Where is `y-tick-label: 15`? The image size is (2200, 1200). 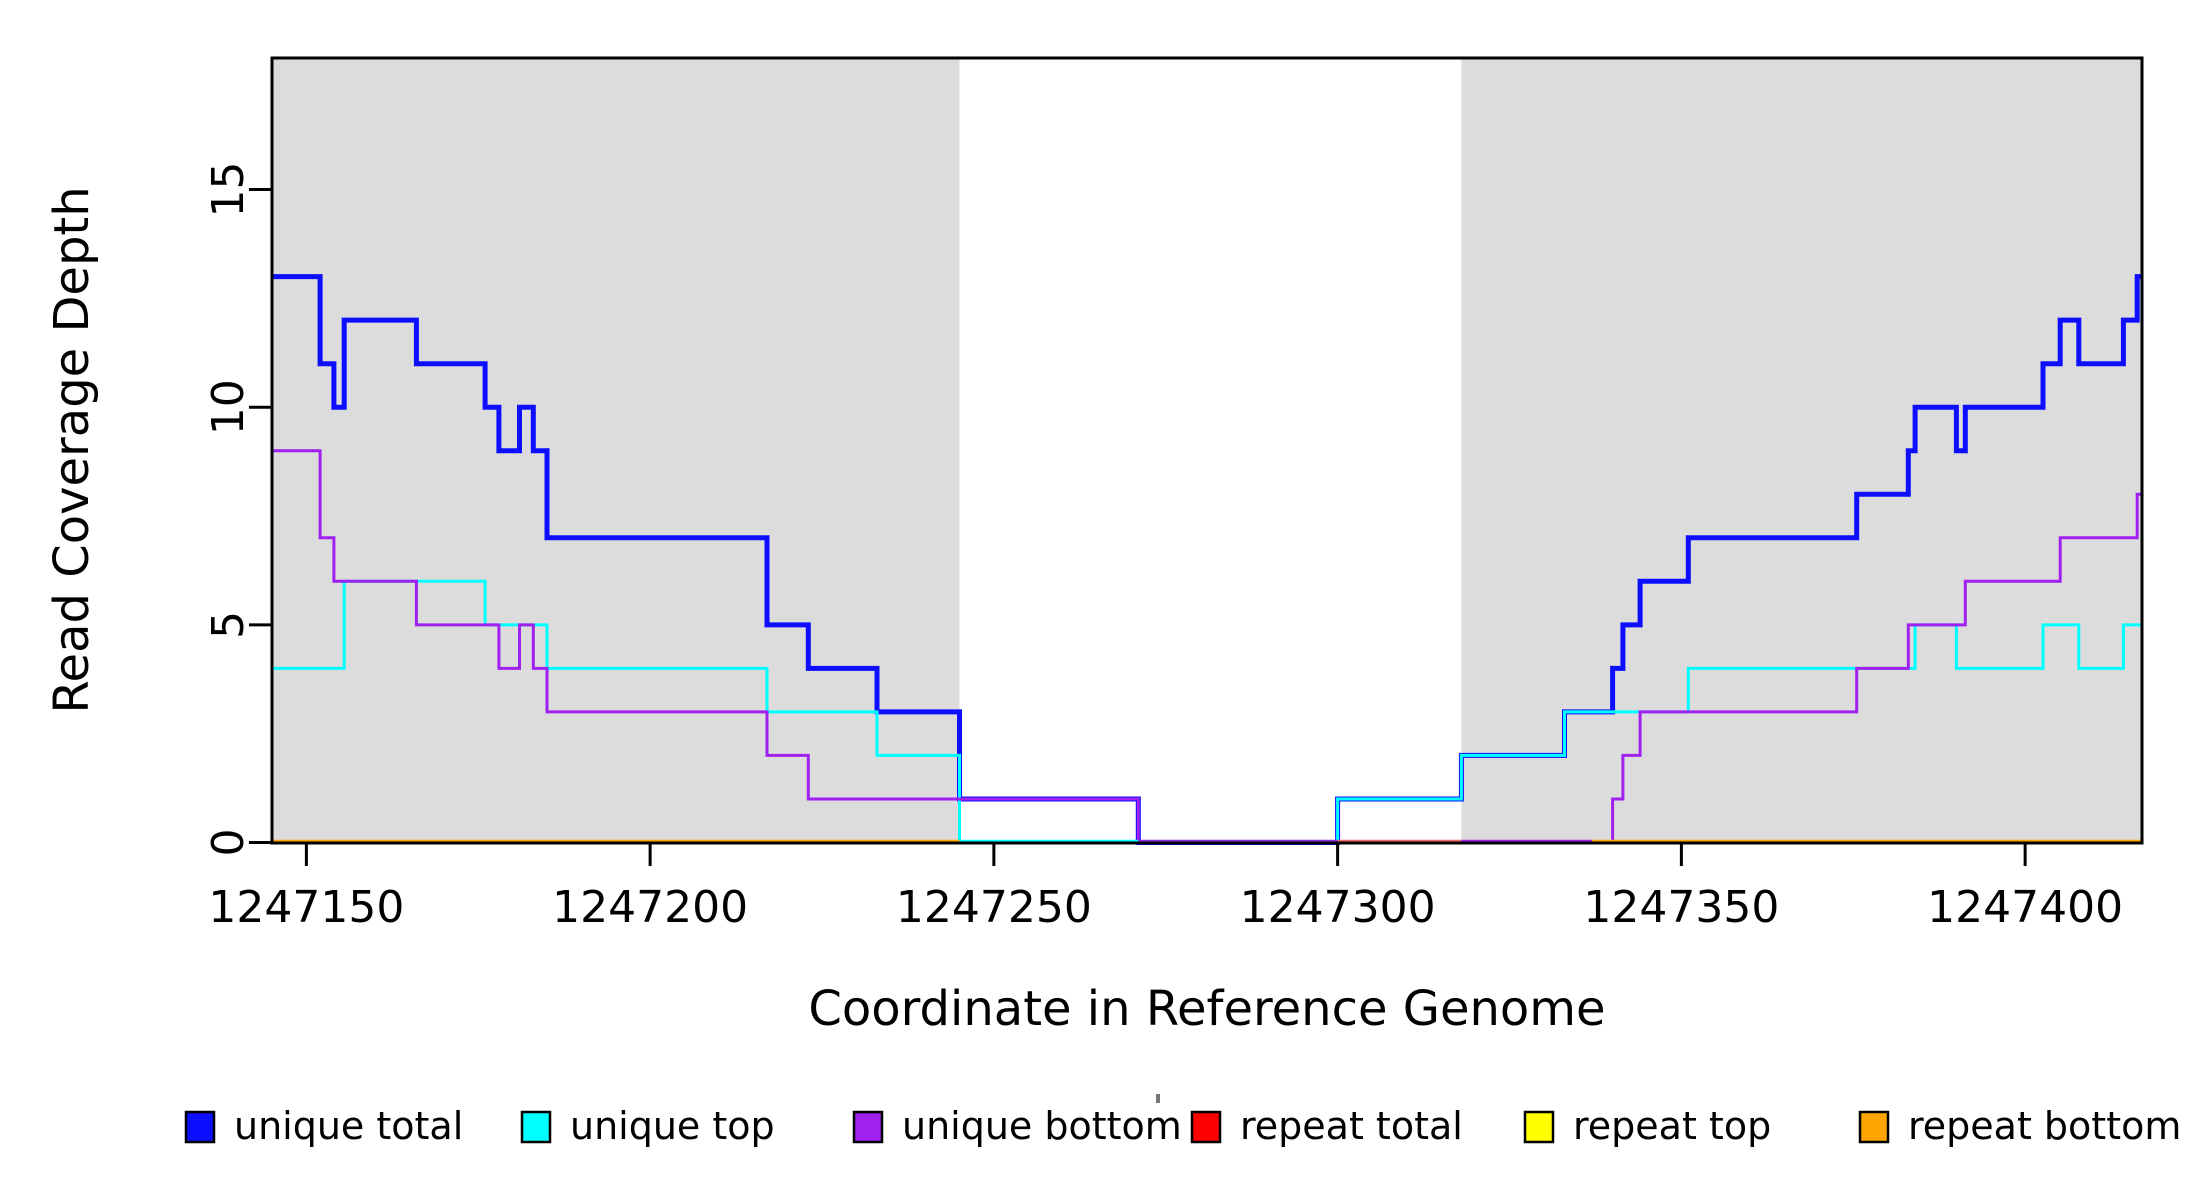 y-tick-label: 15 is located at coordinates (228, 190).